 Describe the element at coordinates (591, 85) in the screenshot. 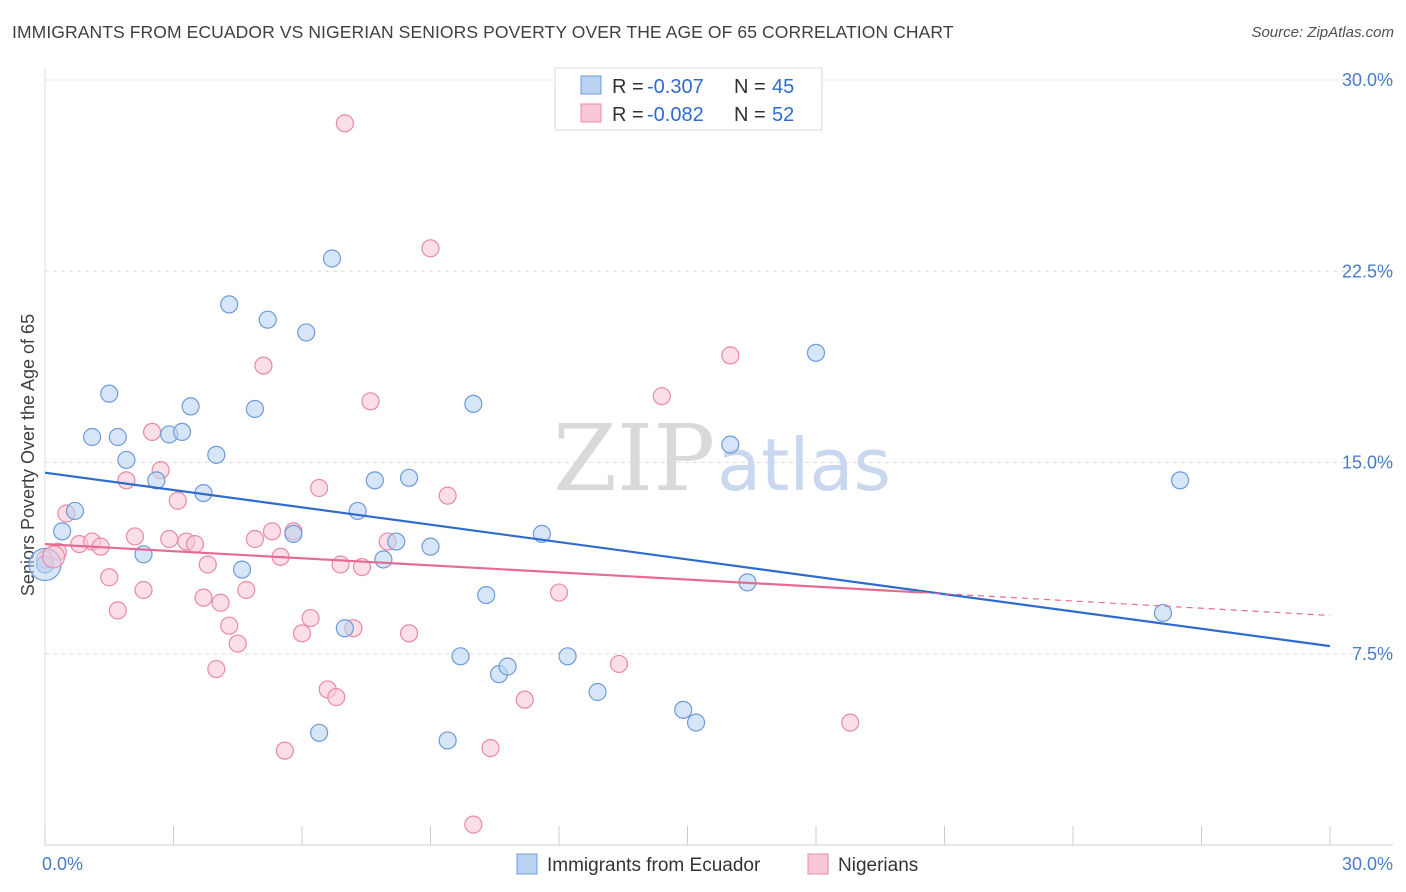

I see `legend-swatch-ecuador` at that location.